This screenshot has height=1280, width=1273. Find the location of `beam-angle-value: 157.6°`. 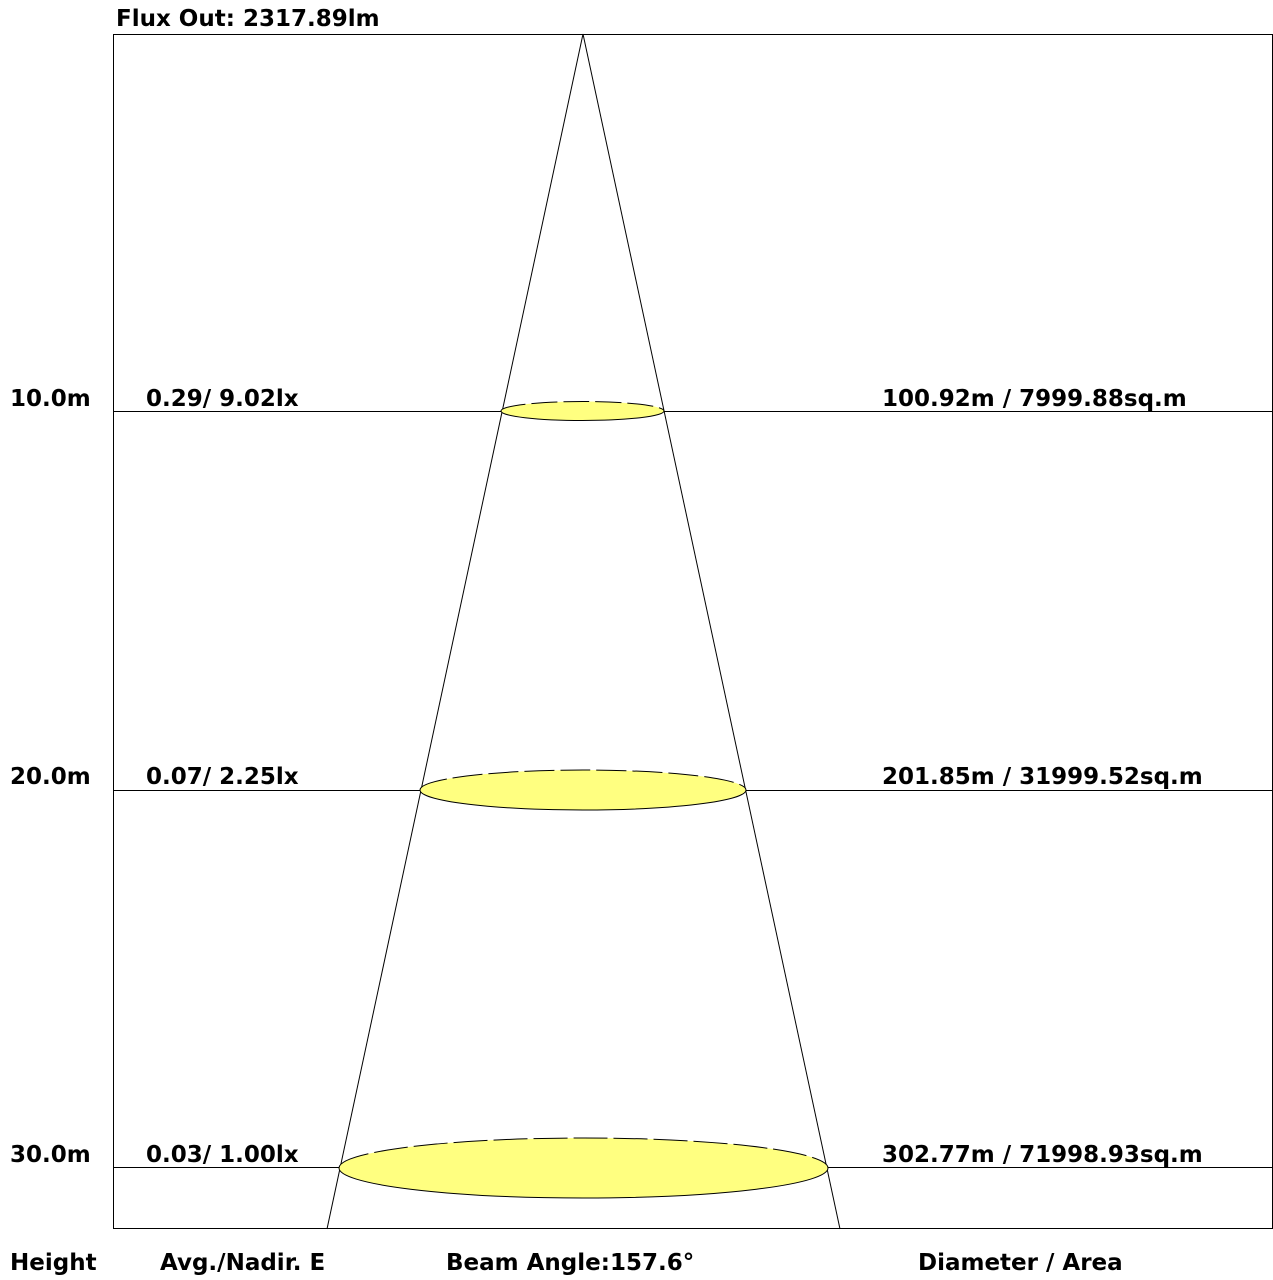

beam-angle-value: 157.6° is located at coordinates (652, 1263).